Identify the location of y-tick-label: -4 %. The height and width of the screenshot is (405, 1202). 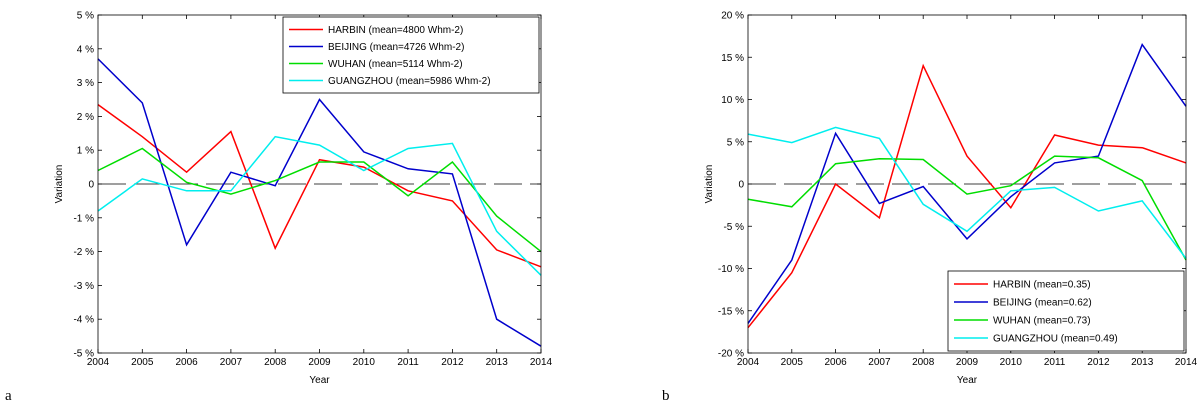
(83, 320).